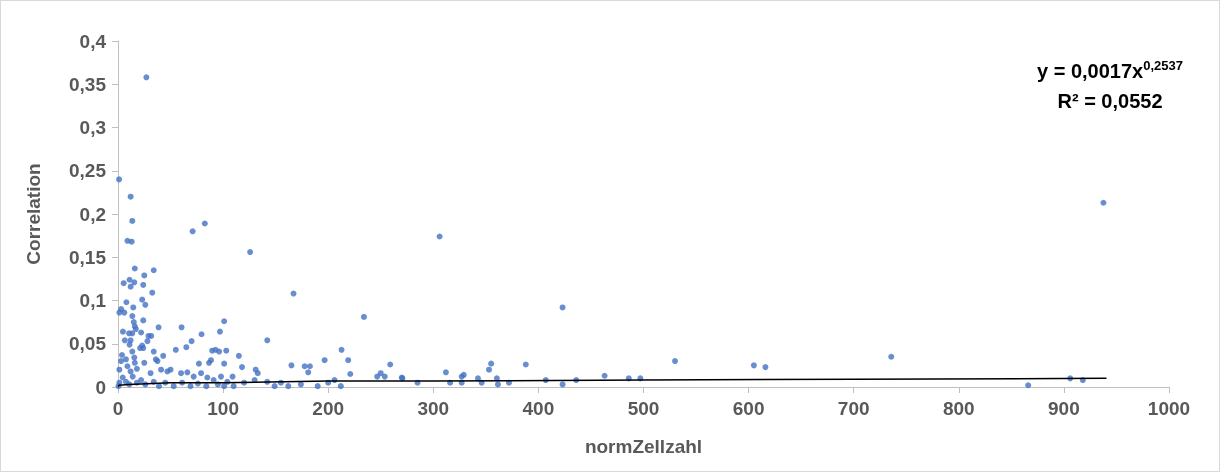 The height and width of the screenshot is (472, 1220). What do you see at coordinates (92, 214) in the screenshot?
I see `y-tick-label: 0,2` at bounding box center [92, 214].